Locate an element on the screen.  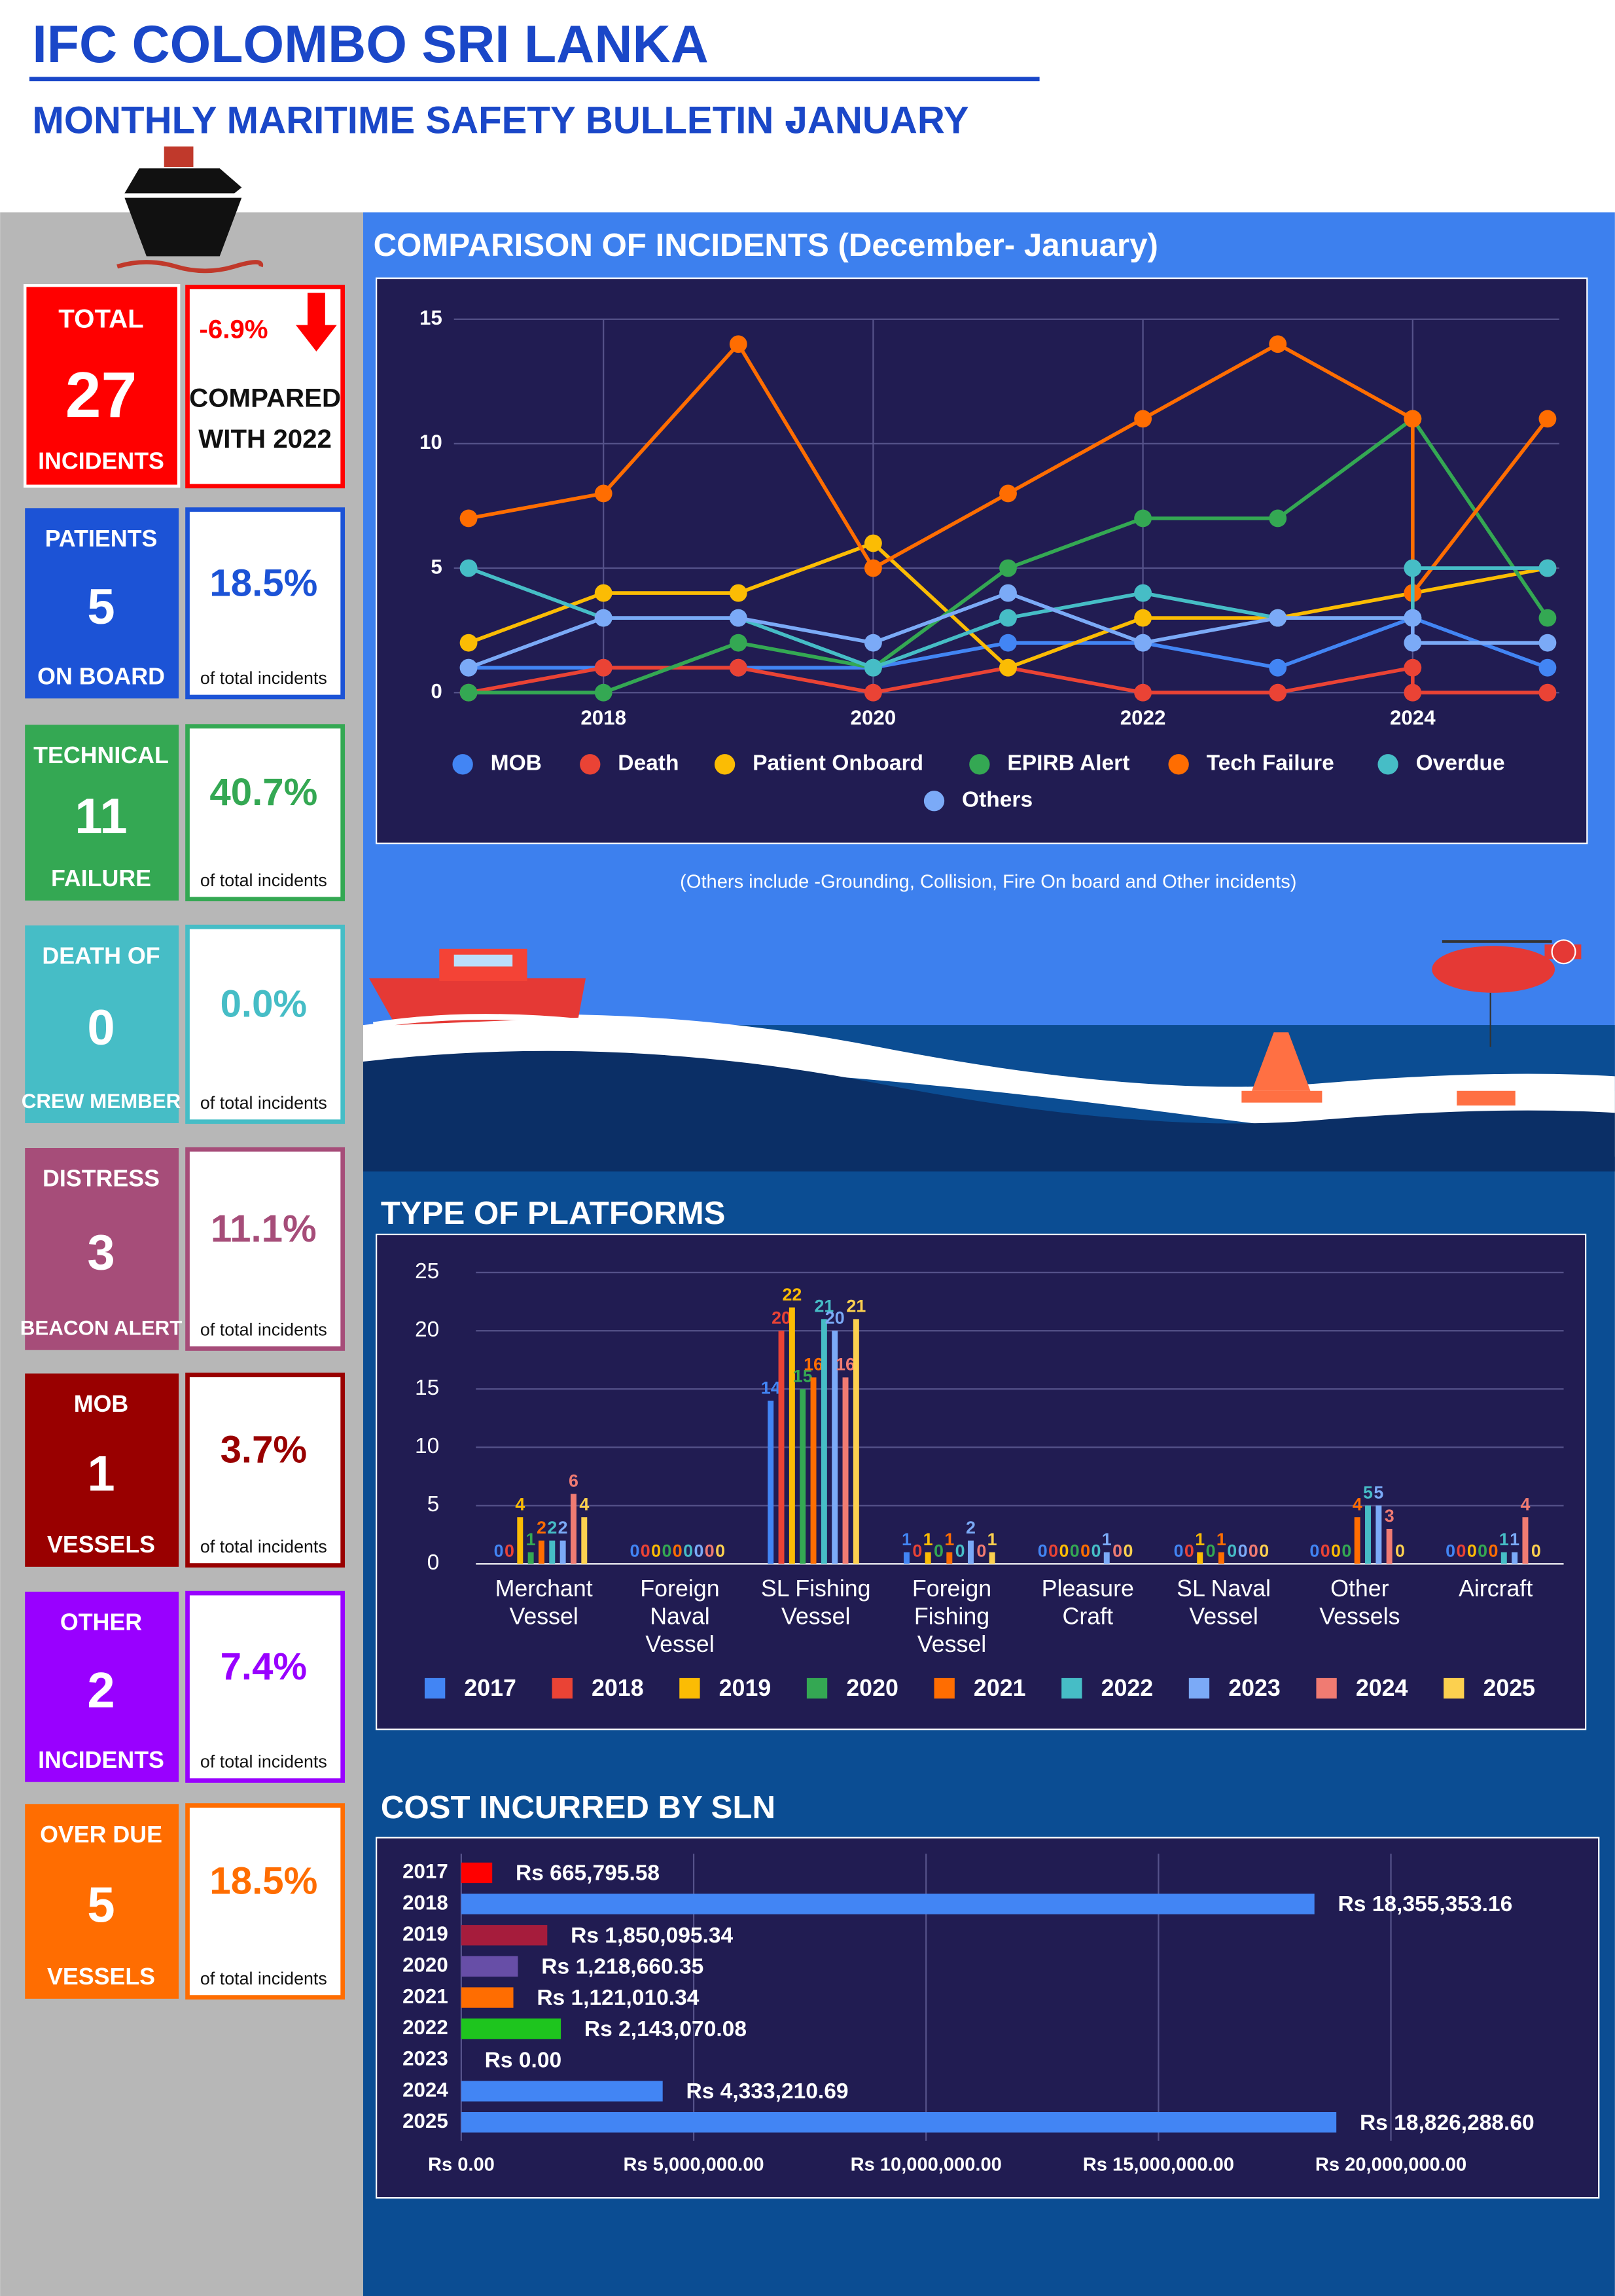
y-tick-label: 2023 is located at coordinates (425, 2058).